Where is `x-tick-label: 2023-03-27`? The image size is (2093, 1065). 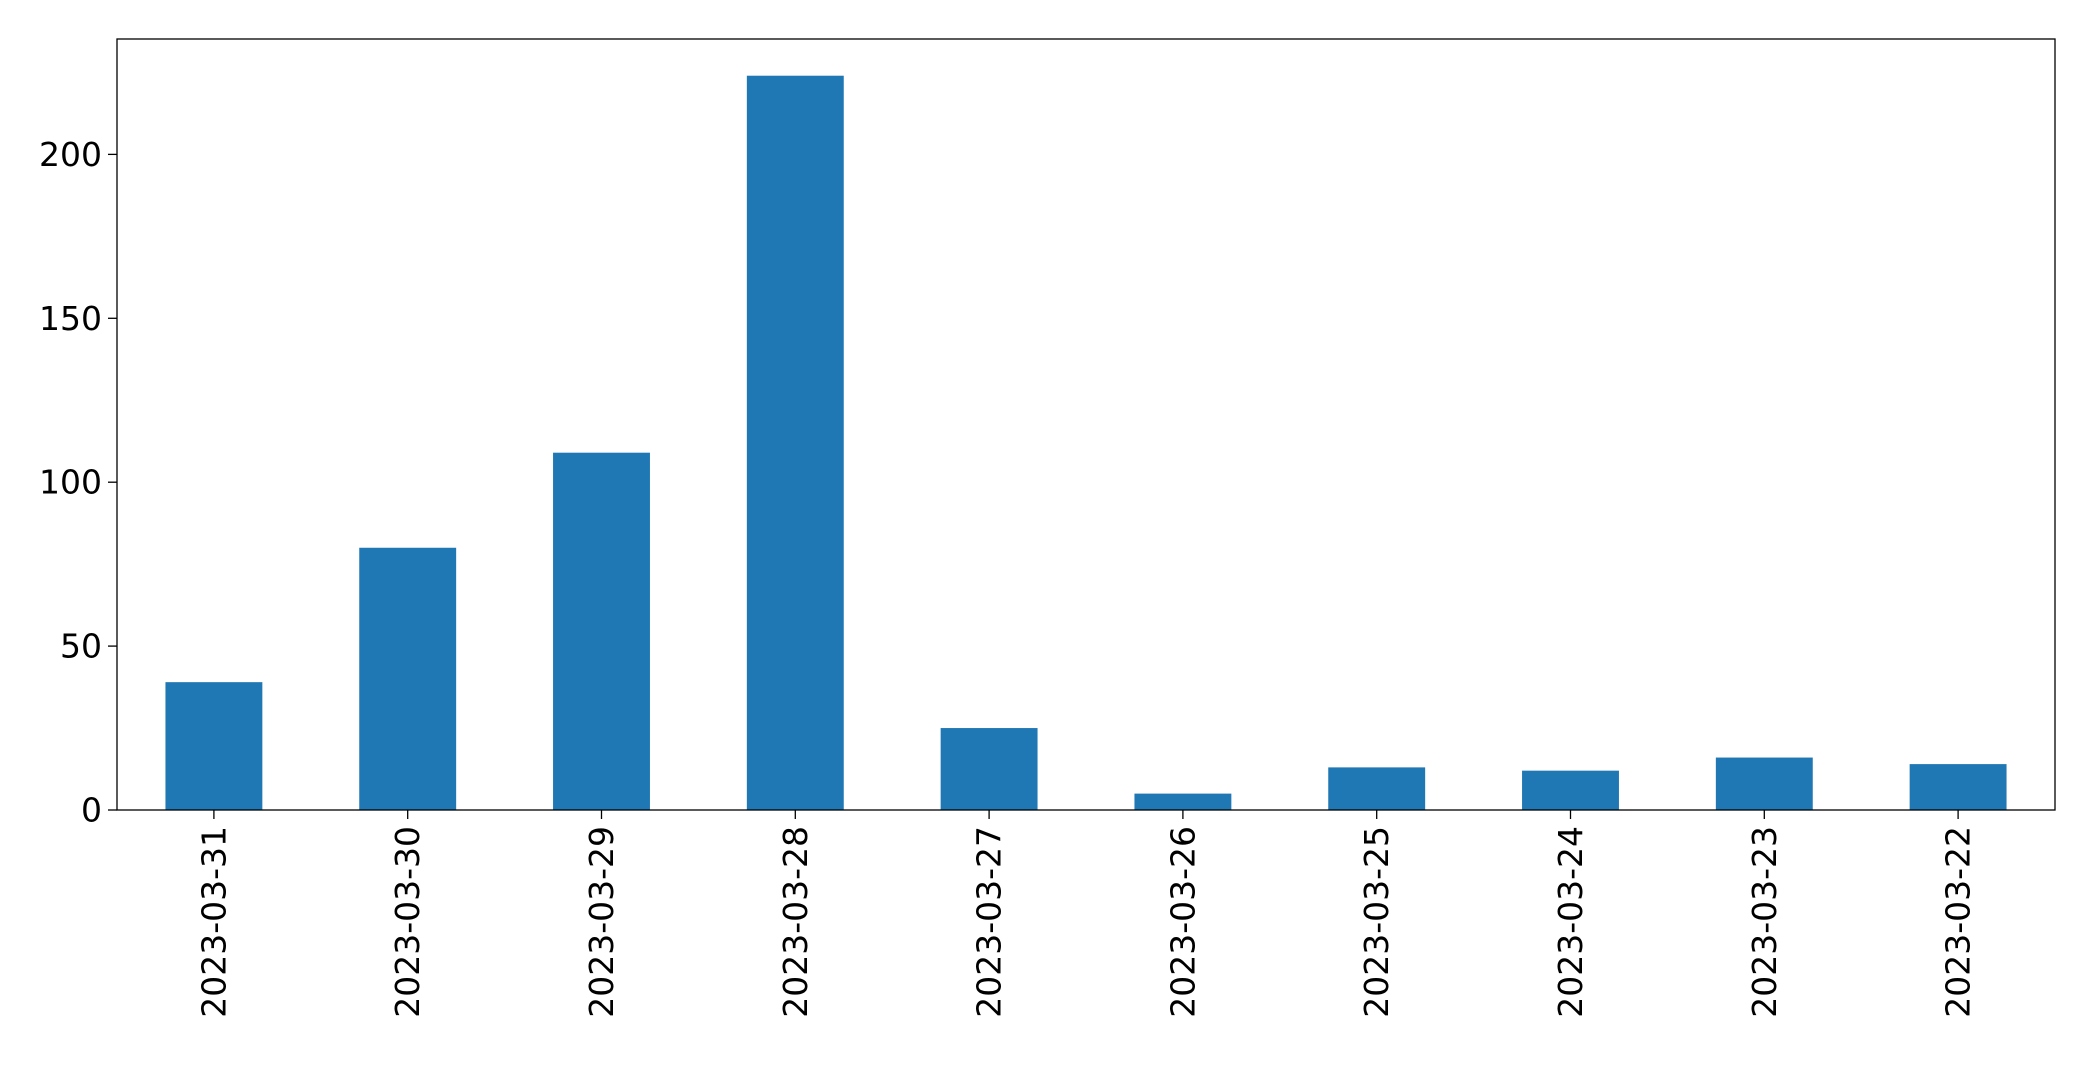
x-tick-label: 2023-03-27 is located at coordinates (989, 922).